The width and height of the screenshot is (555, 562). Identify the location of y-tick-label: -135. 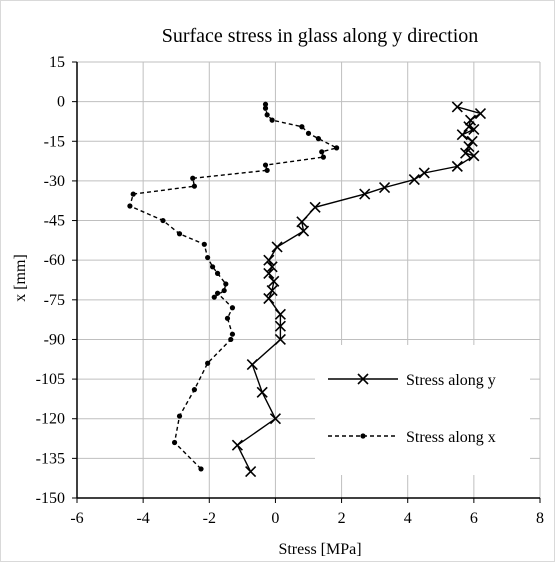
(50, 458).